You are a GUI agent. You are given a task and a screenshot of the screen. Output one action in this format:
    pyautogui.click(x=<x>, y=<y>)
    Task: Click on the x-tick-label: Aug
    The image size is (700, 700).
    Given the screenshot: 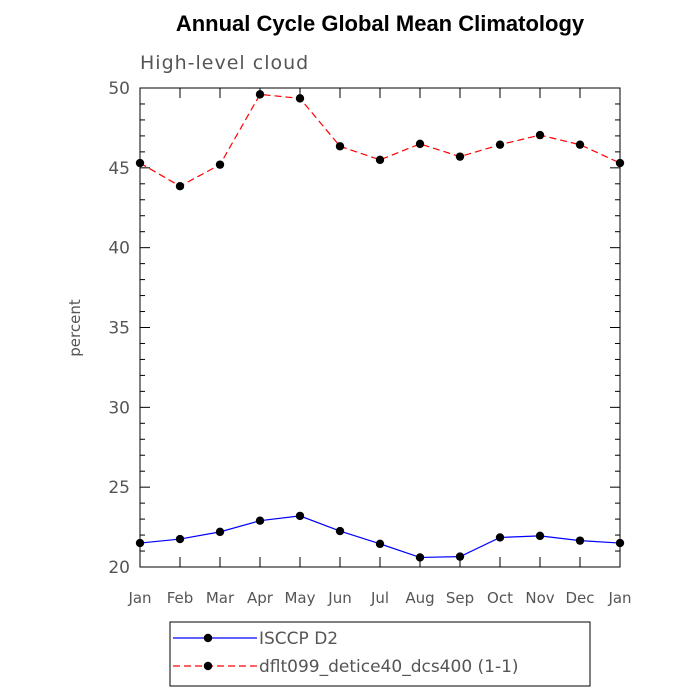 What is the action you would take?
    pyautogui.click(x=419, y=598)
    